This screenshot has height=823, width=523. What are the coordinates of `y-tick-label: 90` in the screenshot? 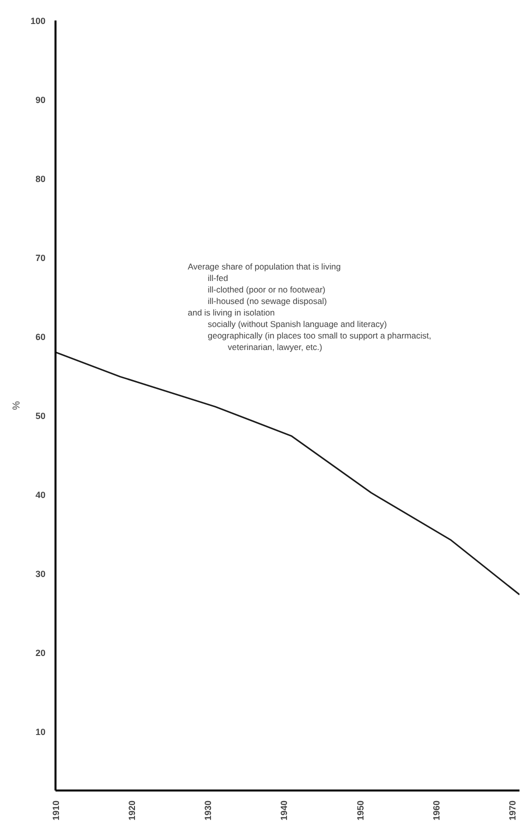 It's located at (40, 99).